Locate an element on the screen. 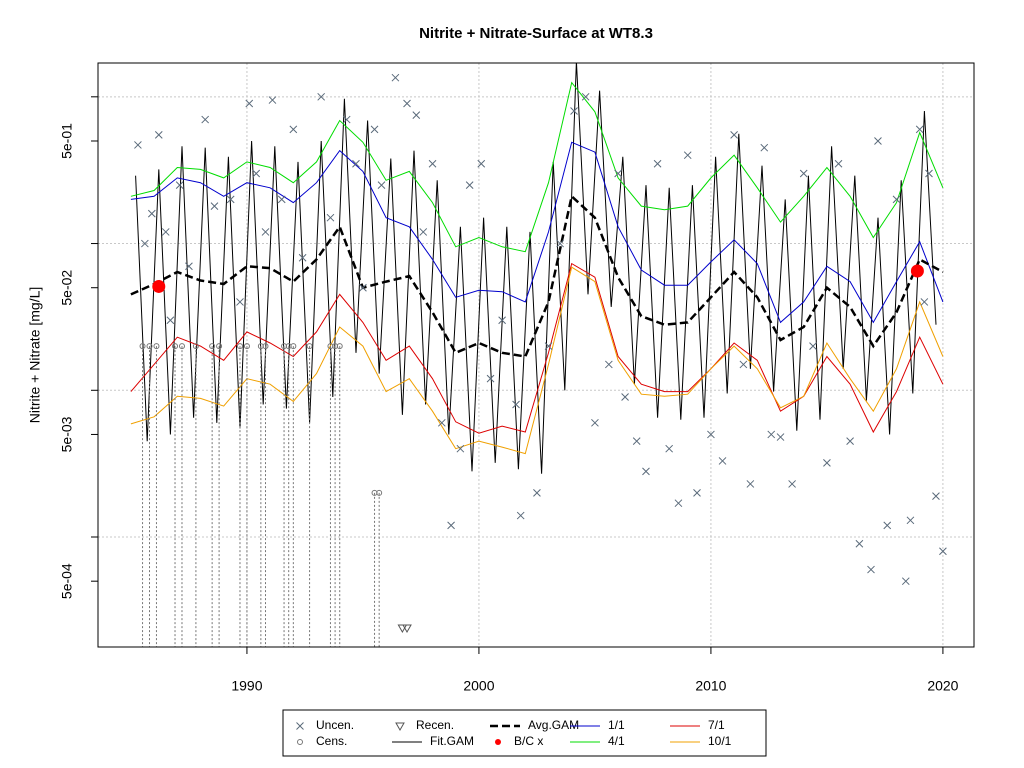  legend-label: Uncen. is located at coordinates (335, 725).